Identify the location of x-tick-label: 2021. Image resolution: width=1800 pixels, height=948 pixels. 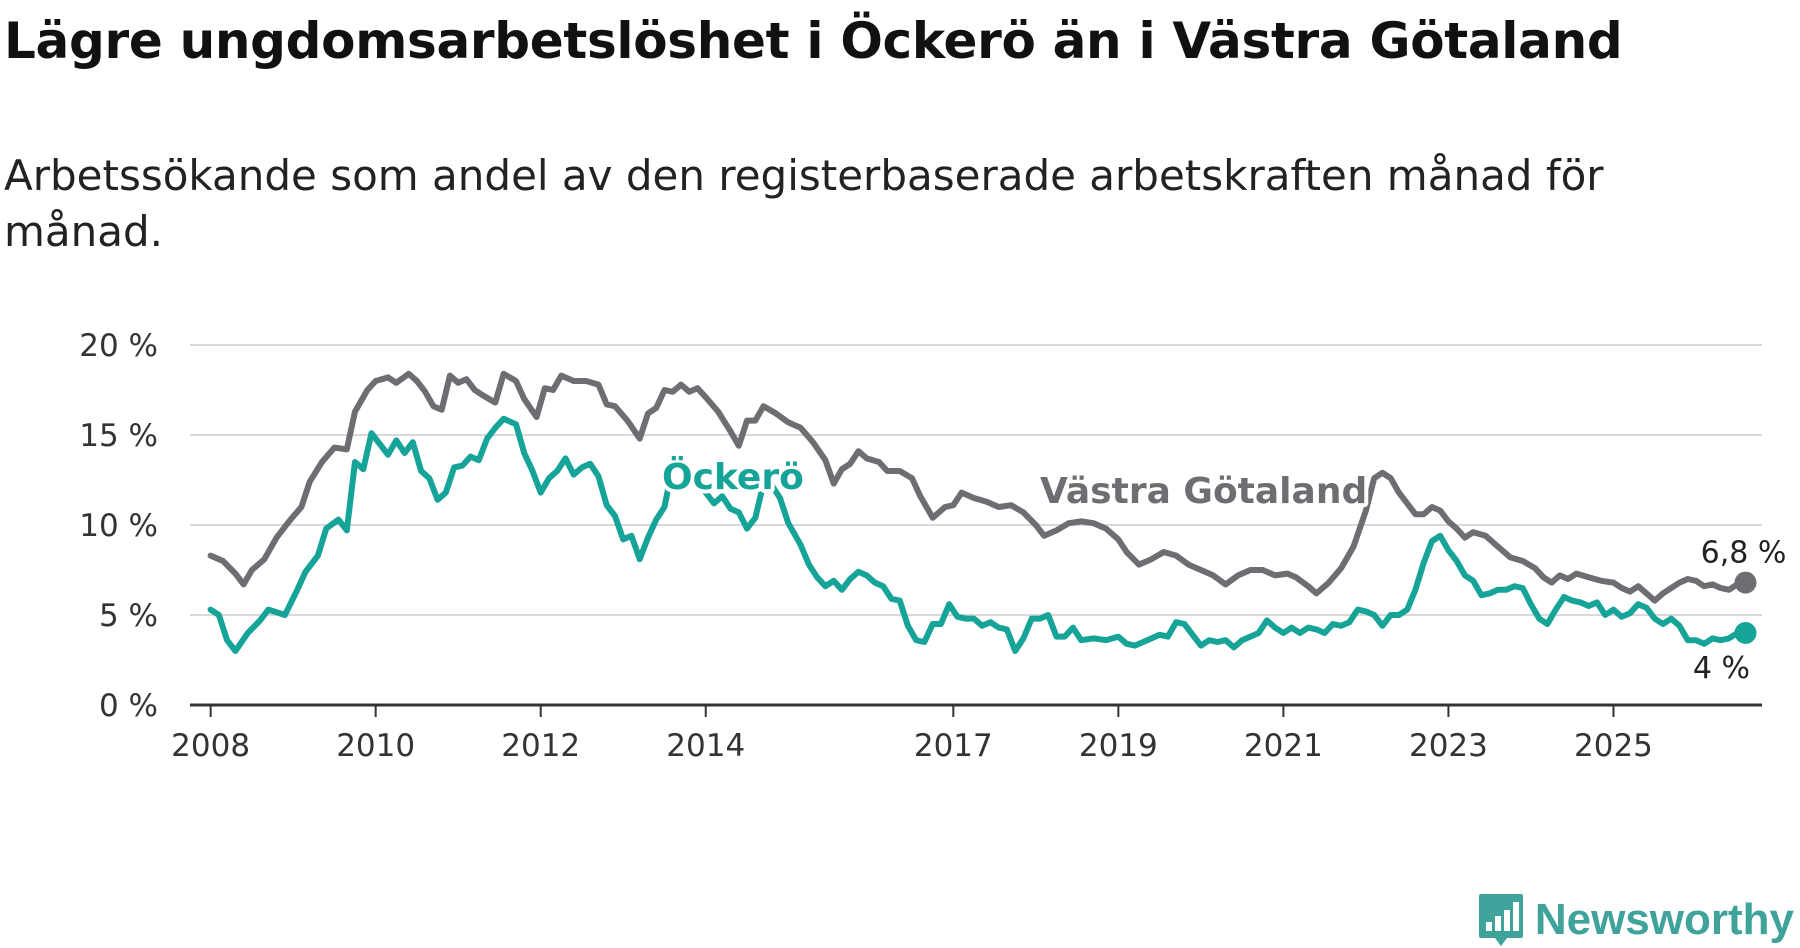
(1283, 746).